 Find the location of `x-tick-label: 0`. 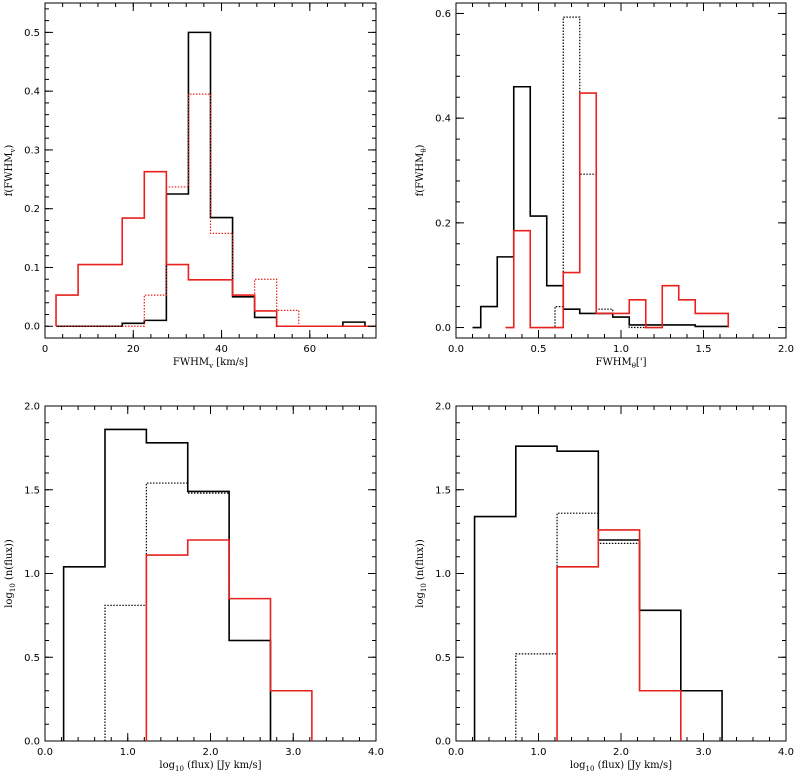

x-tick-label: 0 is located at coordinates (45, 349).